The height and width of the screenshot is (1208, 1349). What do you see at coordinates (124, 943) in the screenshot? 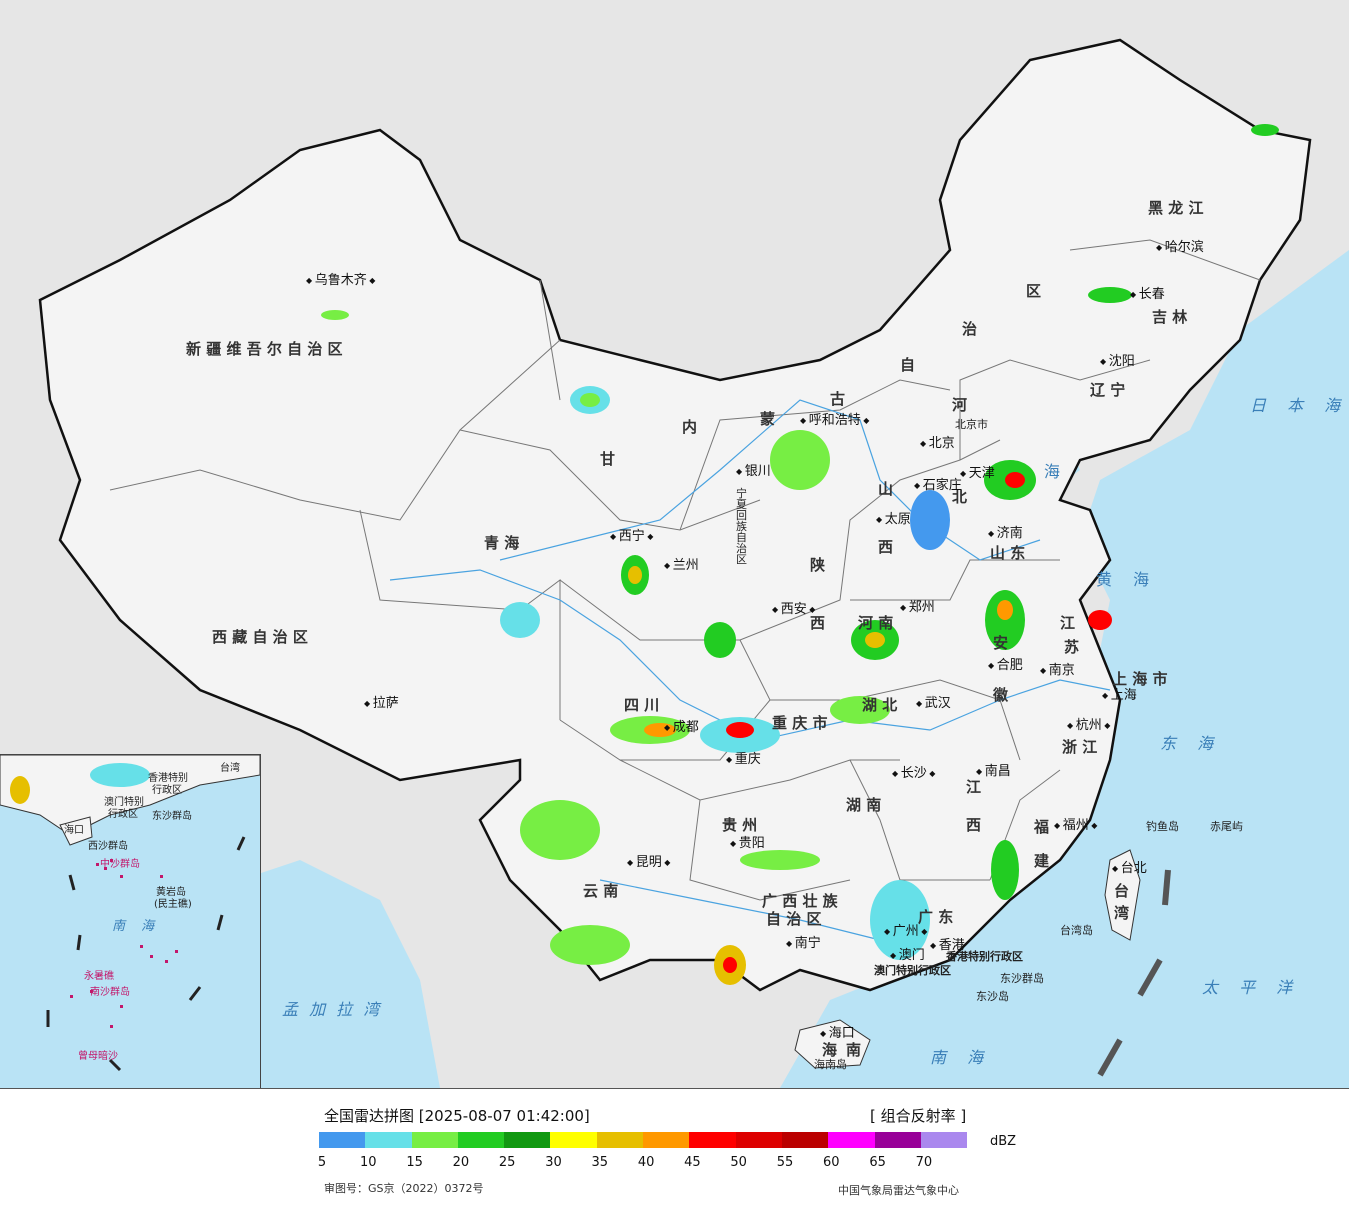
I see `inset-island-dots` at bounding box center [124, 943].